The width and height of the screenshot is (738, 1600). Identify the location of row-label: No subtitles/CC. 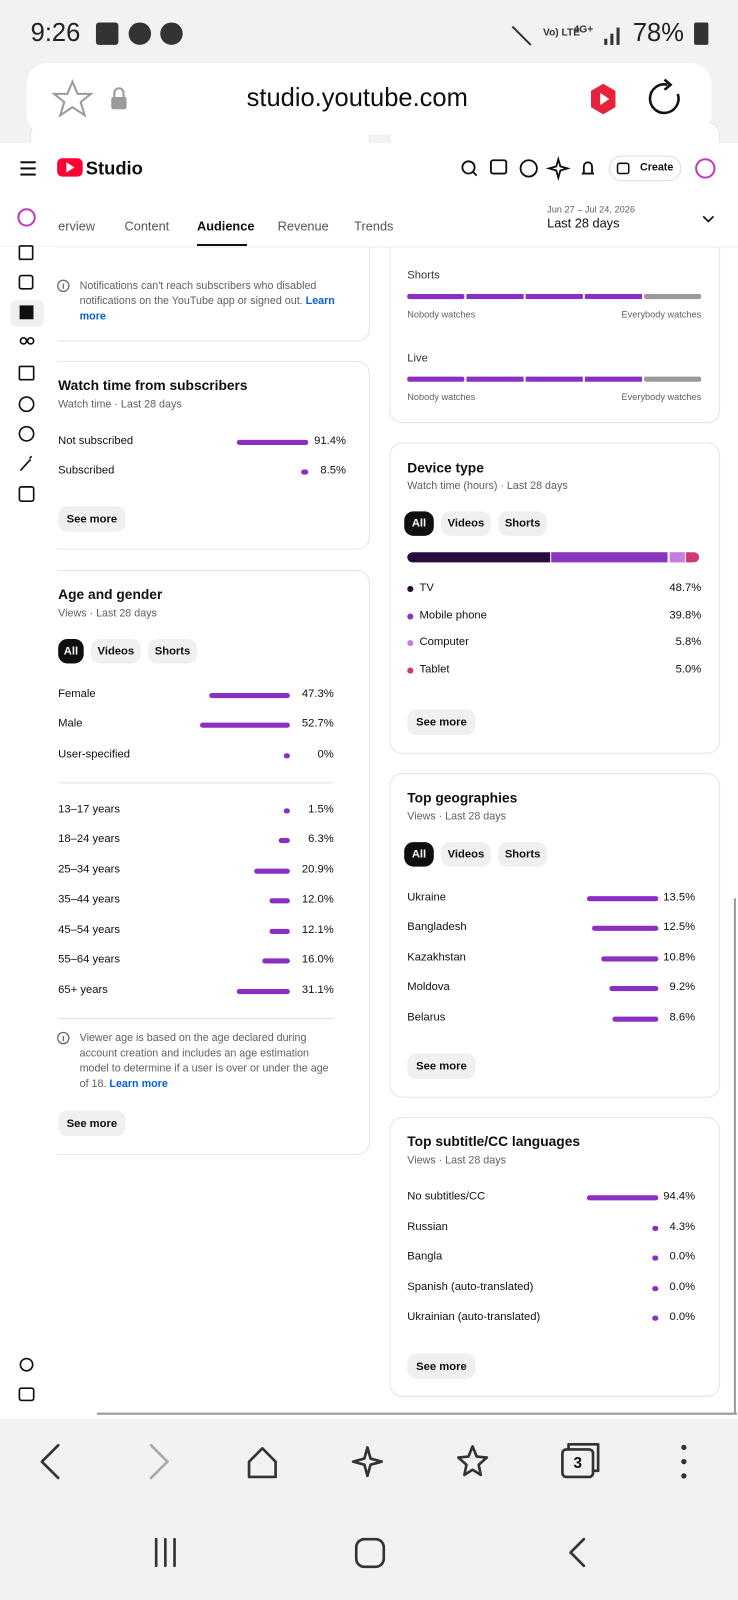
(446, 1196).